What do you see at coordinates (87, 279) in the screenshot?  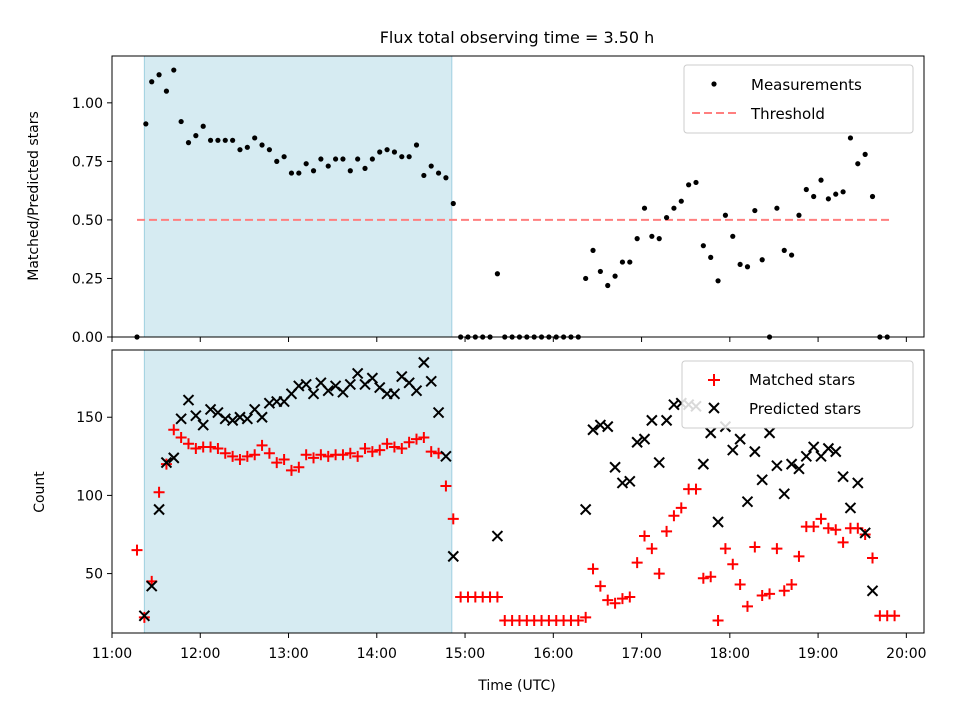 I see `y-tick-label: 0.25` at bounding box center [87, 279].